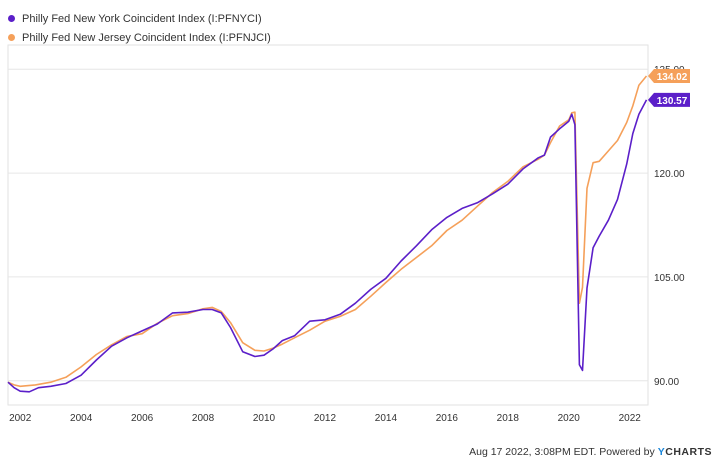 The width and height of the screenshot is (720, 465). I want to click on last-value-label: 130.57, so click(672, 101).